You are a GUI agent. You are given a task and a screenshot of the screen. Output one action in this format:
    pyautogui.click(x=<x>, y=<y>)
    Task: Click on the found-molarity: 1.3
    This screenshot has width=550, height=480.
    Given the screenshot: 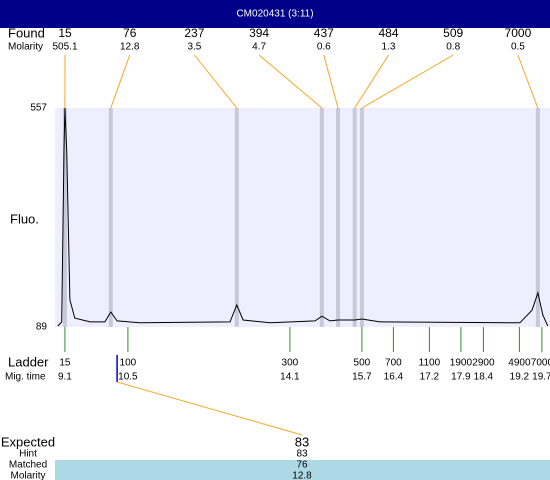 What is the action you would take?
    pyautogui.click(x=389, y=47)
    